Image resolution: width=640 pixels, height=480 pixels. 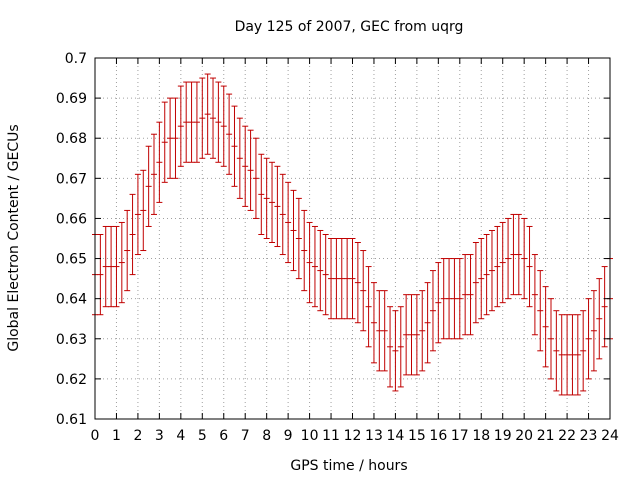 What do you see at coordinates (481, 436) in the screenshot?
I see `x-tick-label: 18` at bounding box center [481, 436].